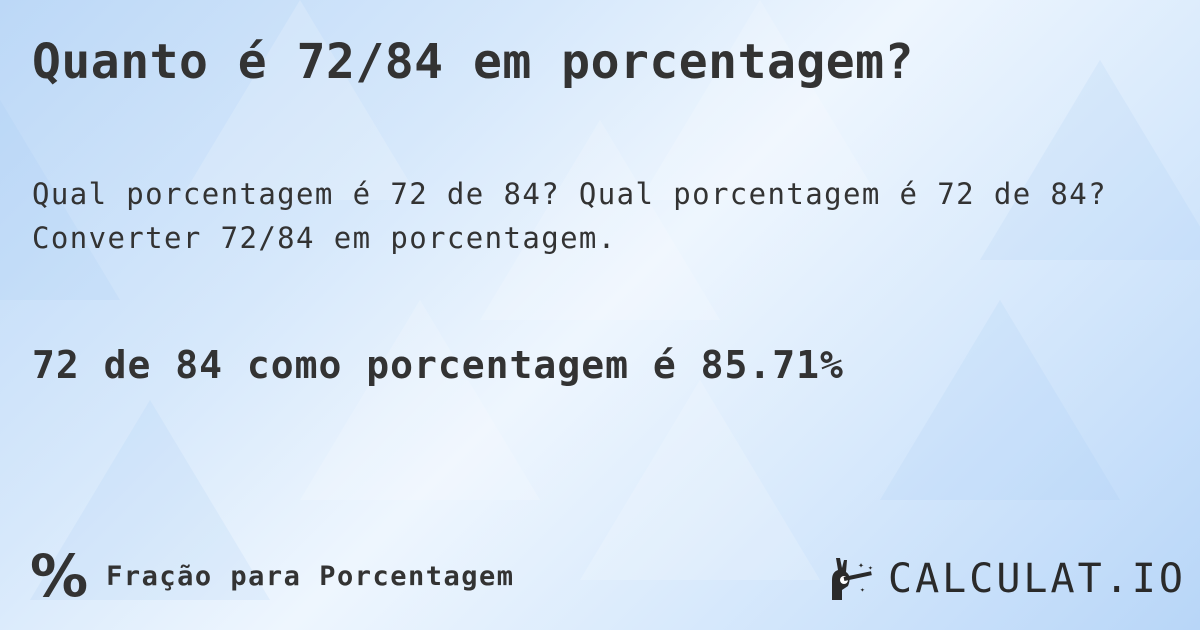 This screenshot has width=1200, height=630. I want to click on fraction-to-percentage-link: % Fração para Porcentagem, so click(272, 576).